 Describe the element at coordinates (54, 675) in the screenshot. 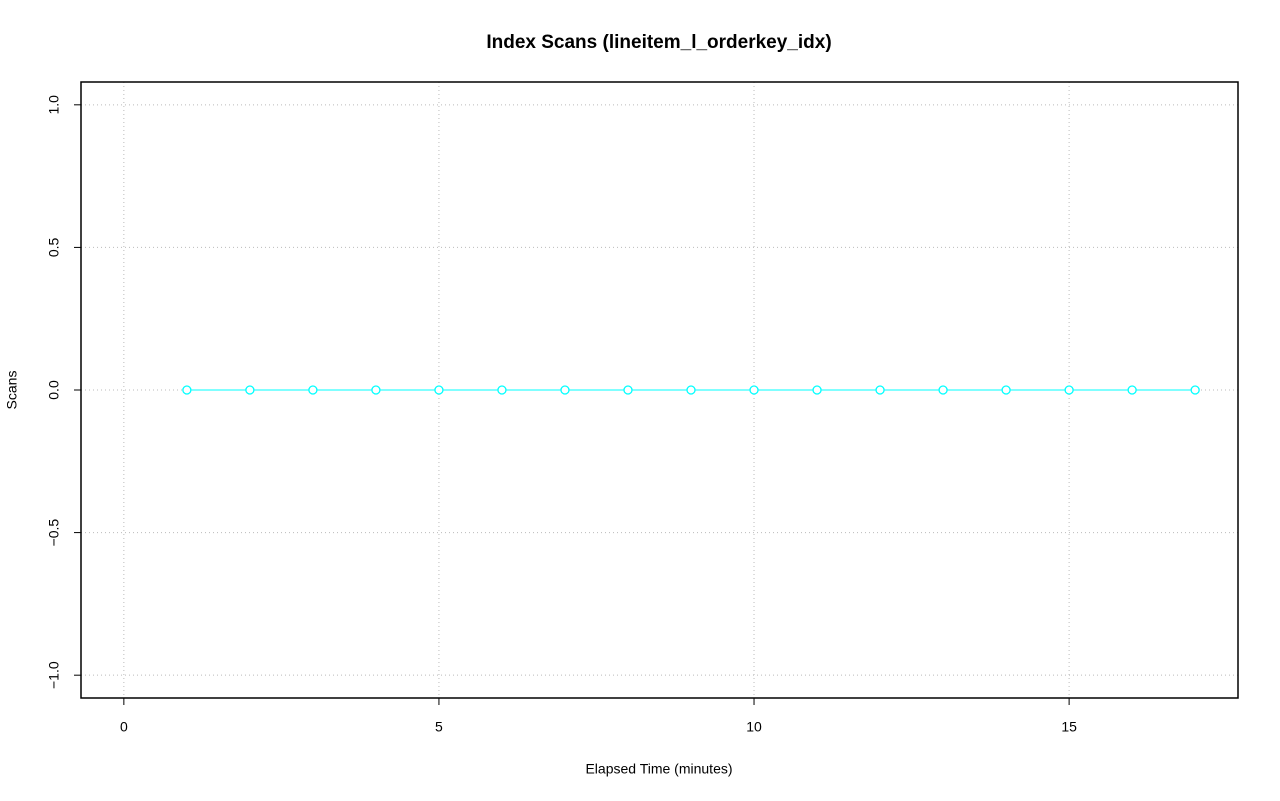

I see `y-tick-label: −1.0` at that location.